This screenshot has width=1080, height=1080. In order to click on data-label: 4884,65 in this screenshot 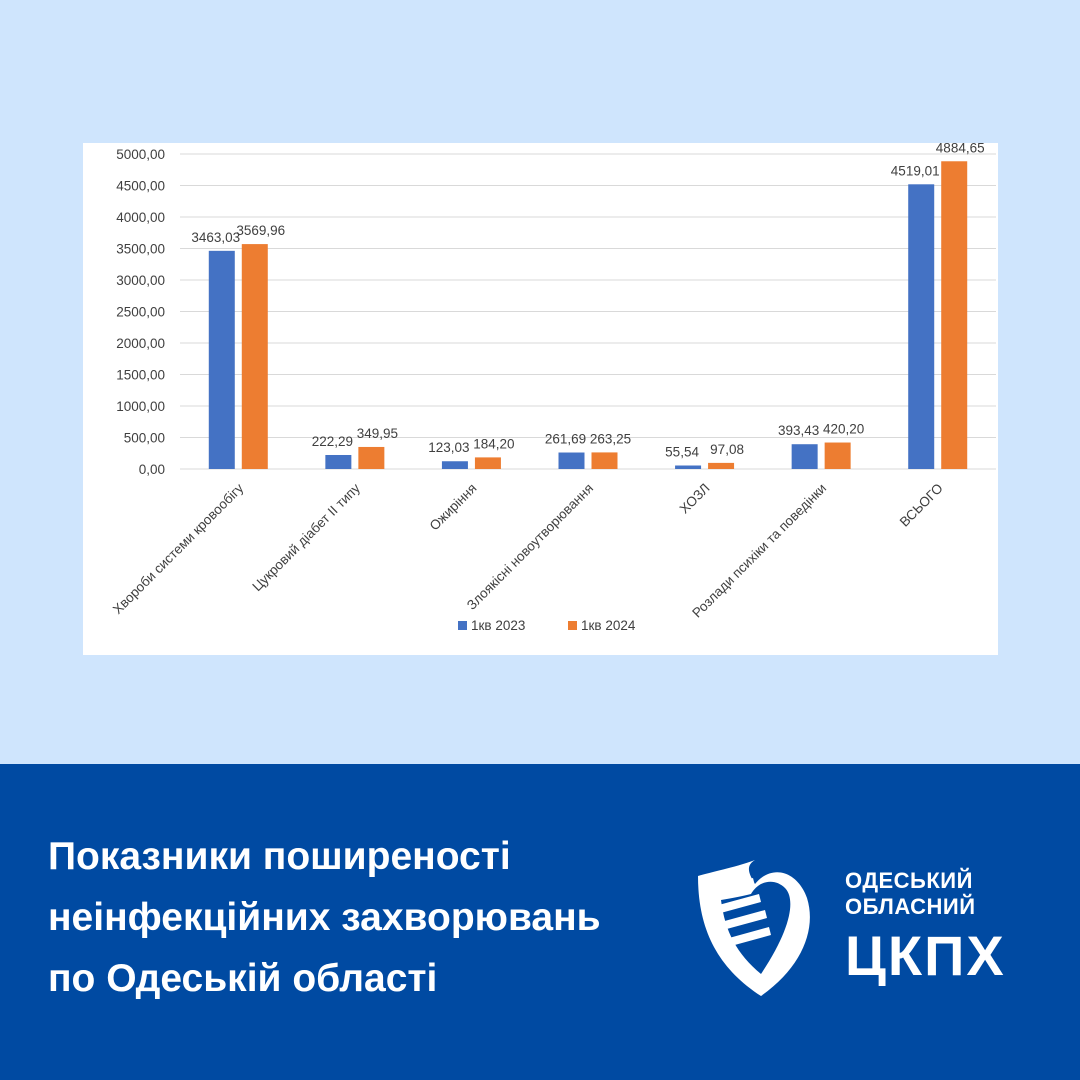, I will do `click(960, 149)`.